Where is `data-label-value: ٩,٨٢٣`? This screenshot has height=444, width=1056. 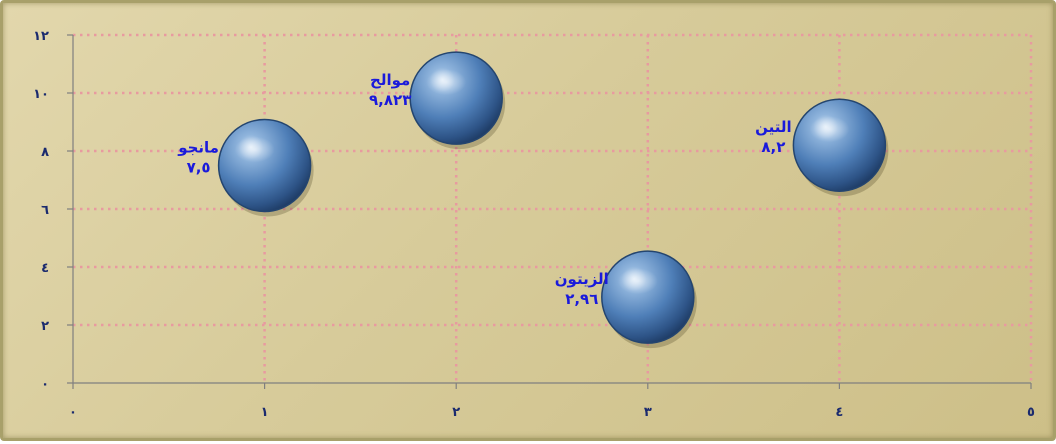 data-label-value: ٩,٨٢٣ is located at coordinates (390, 100).